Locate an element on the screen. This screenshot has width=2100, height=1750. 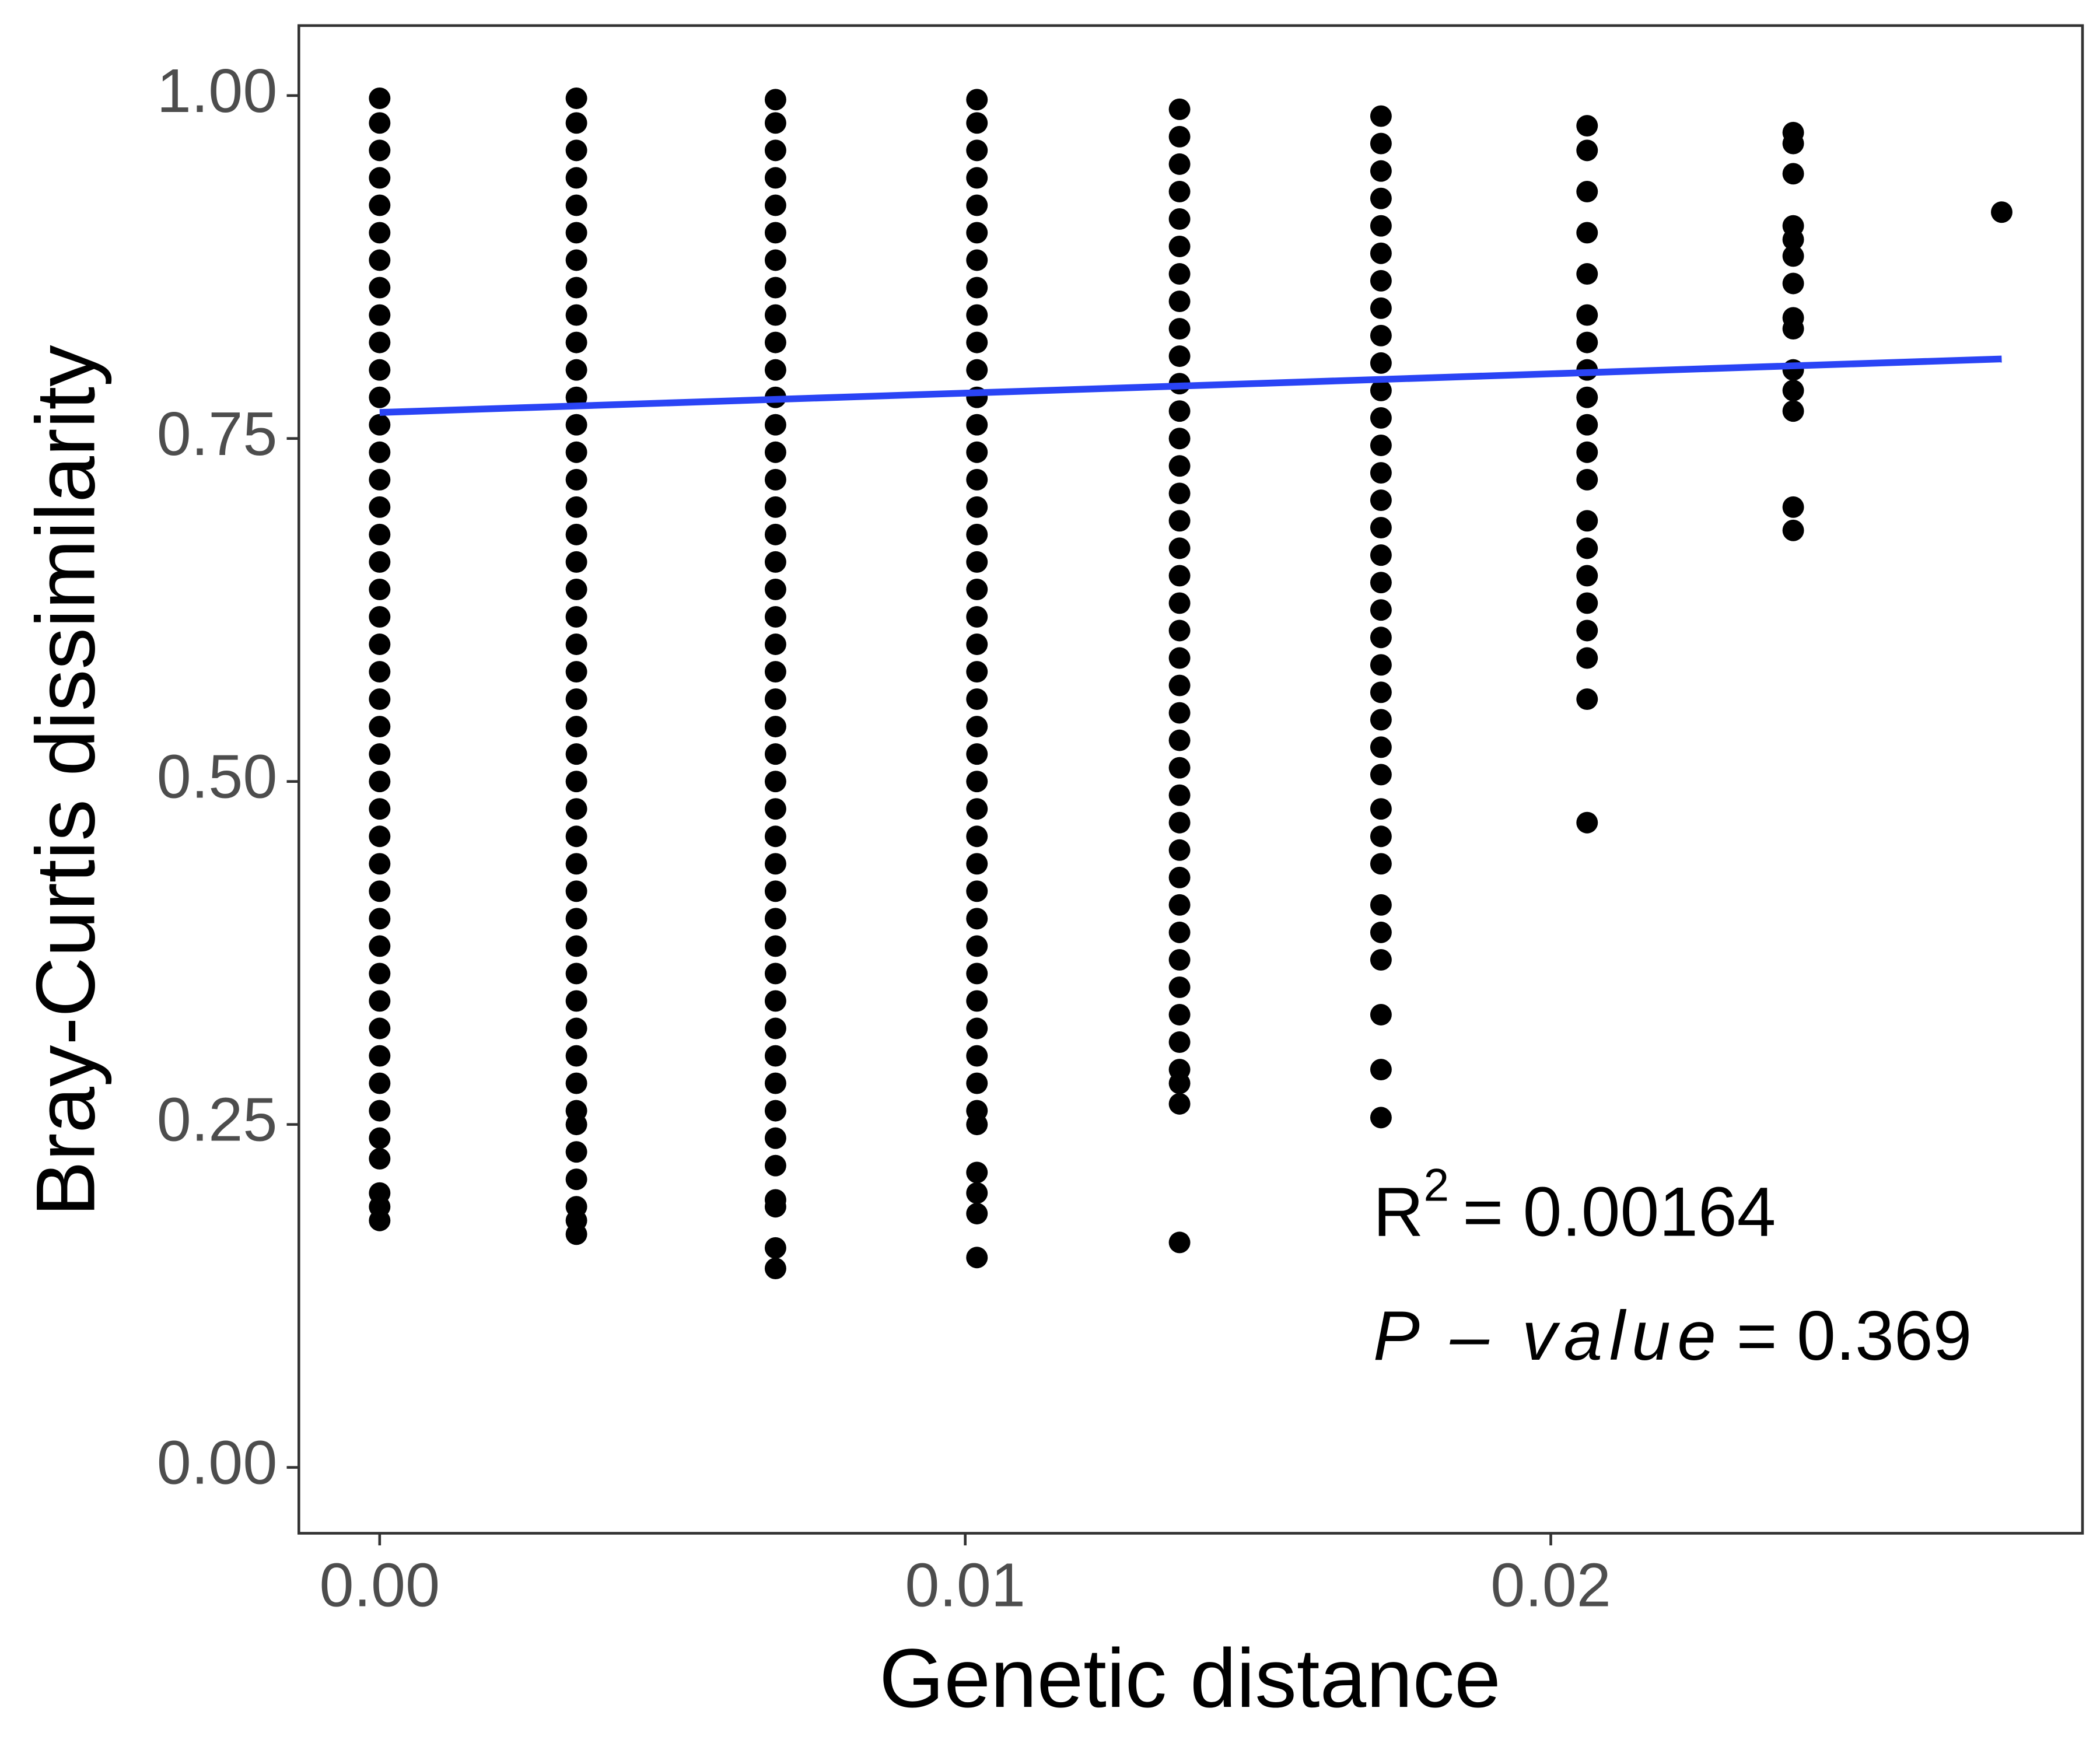
r2-annotation: R2 = 0.00164 is located at coordinates (1574, 1205).